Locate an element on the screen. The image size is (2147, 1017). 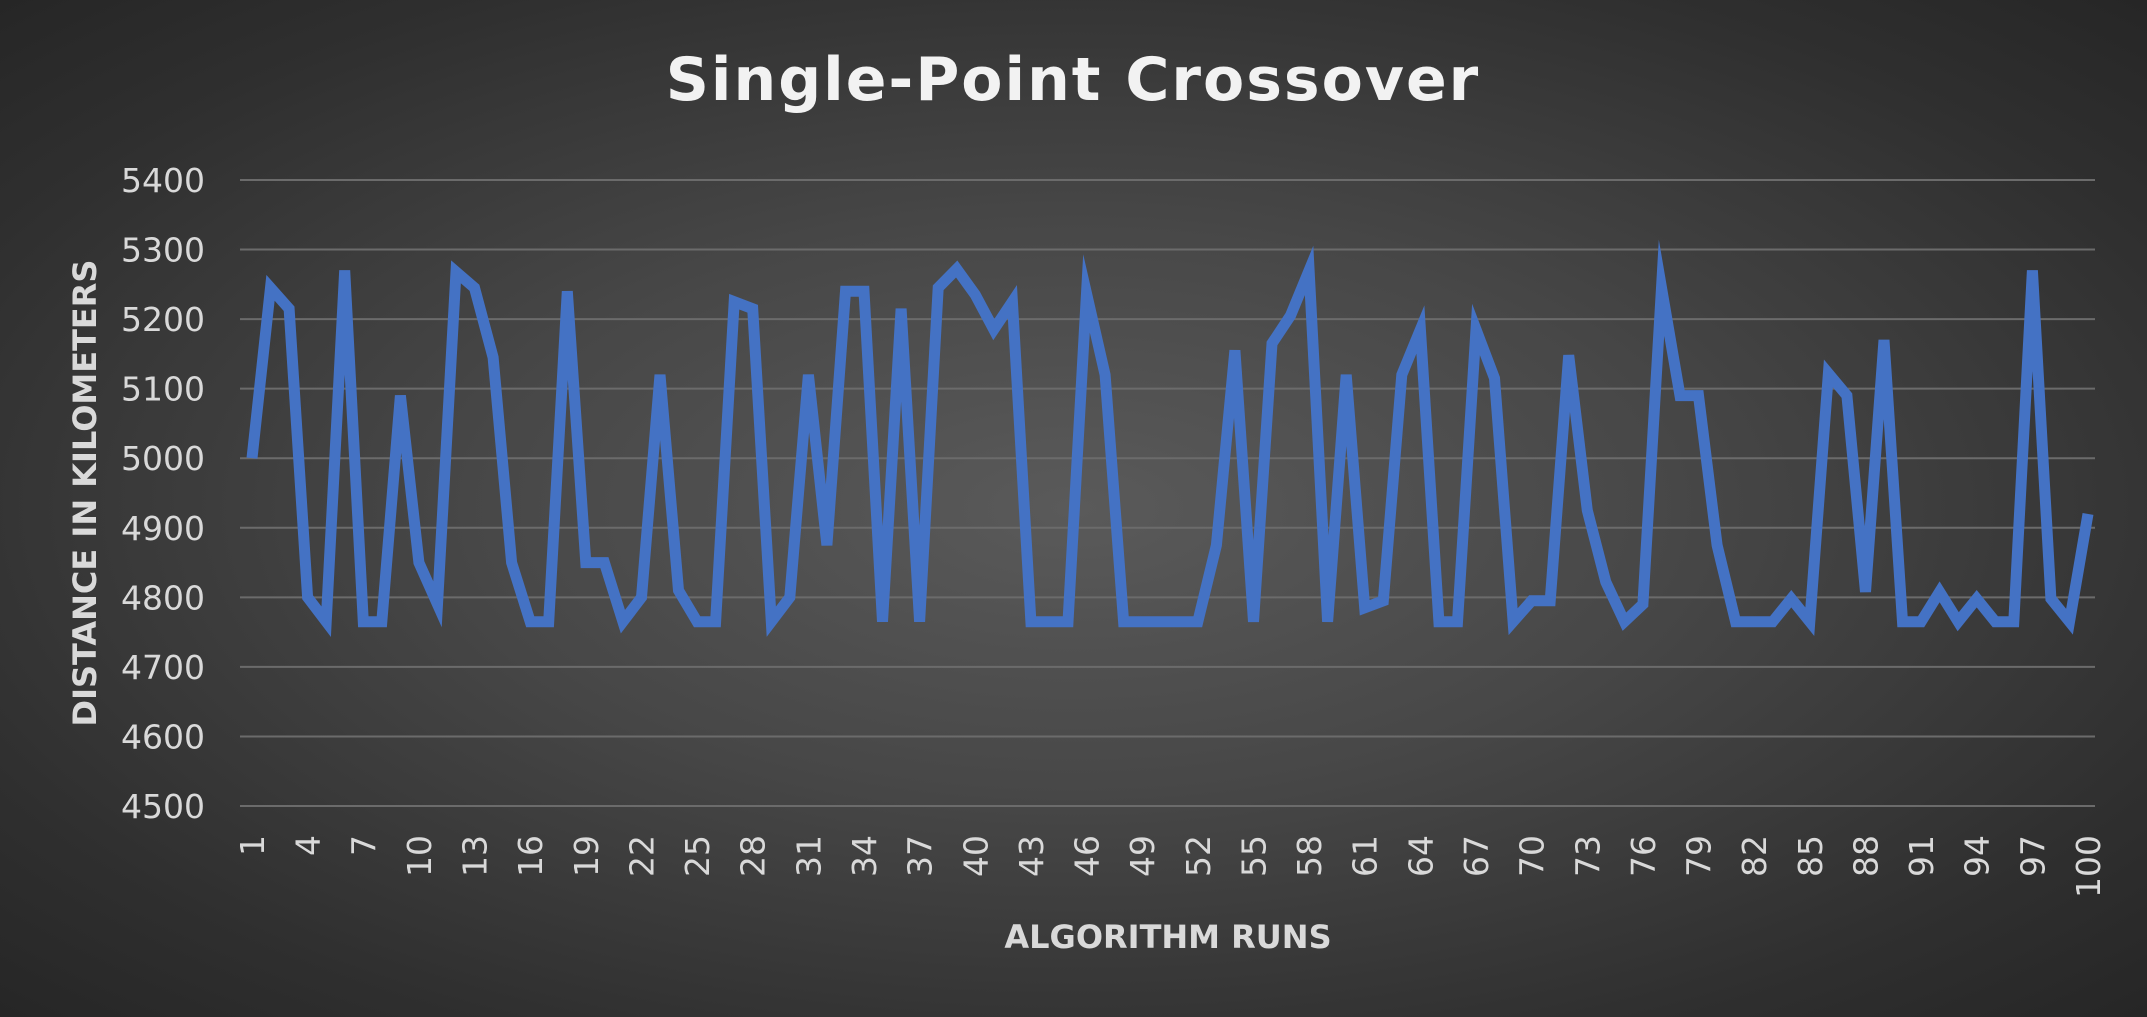
x-tick-label: 34 is located at coordinates (864, 856).